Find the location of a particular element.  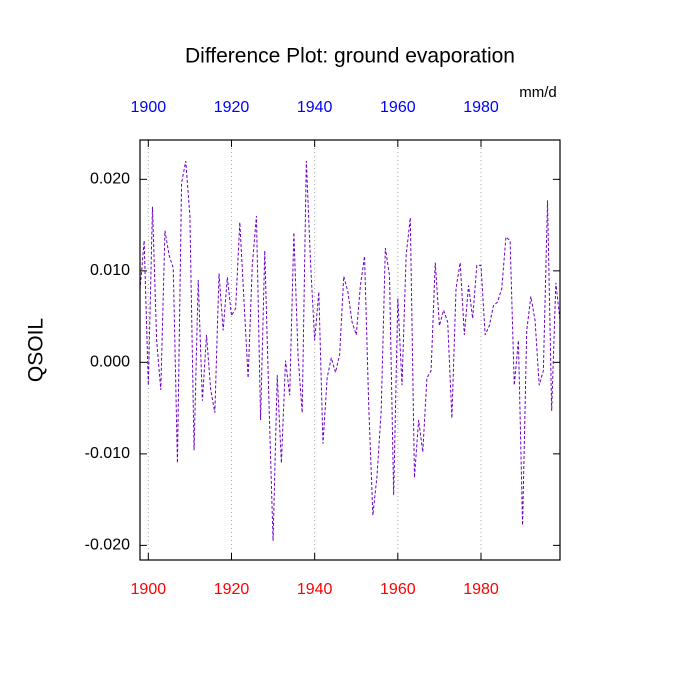

units-label: mm/d is located at coordinates (538, 92).